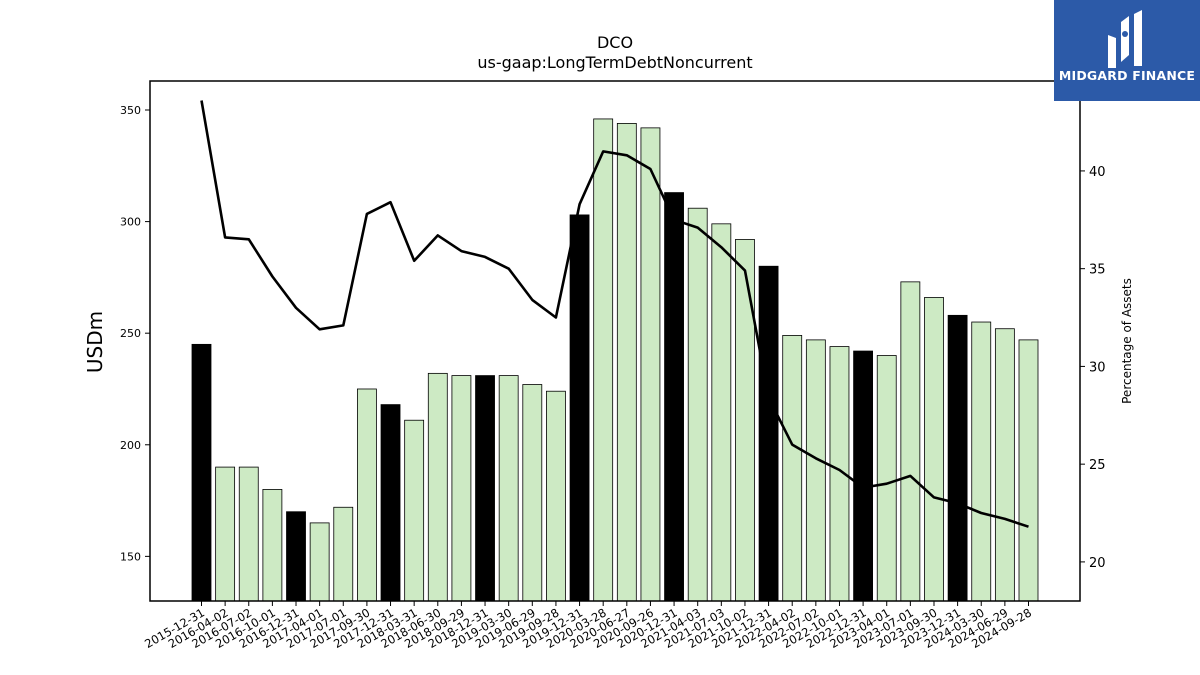 This screenshot has width=1200, height=675. Describe the element at coordinates (1097, 563) in the screenshot. I see `y2-tick-label: 20` at that location.